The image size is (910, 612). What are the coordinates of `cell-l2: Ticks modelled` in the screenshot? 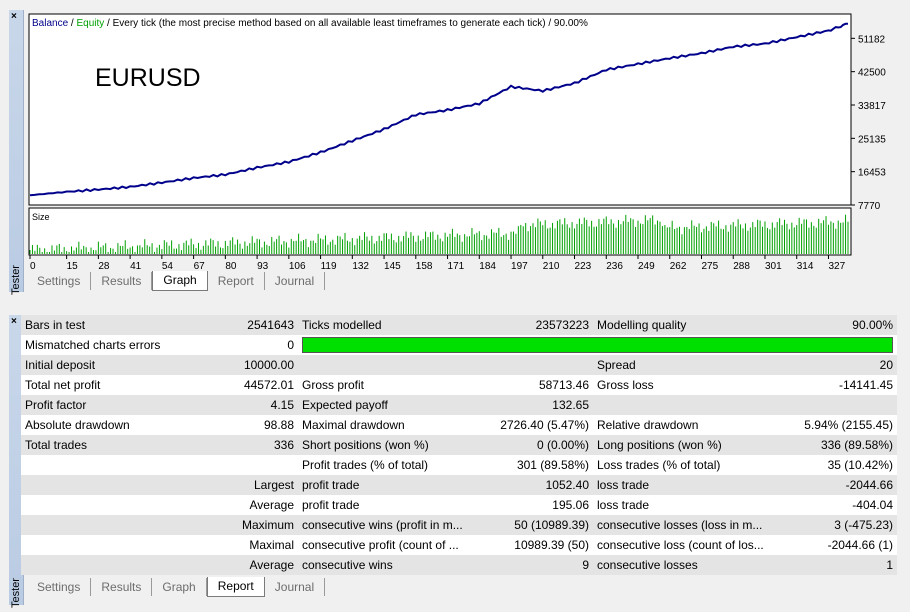 It's located at (342, 325).